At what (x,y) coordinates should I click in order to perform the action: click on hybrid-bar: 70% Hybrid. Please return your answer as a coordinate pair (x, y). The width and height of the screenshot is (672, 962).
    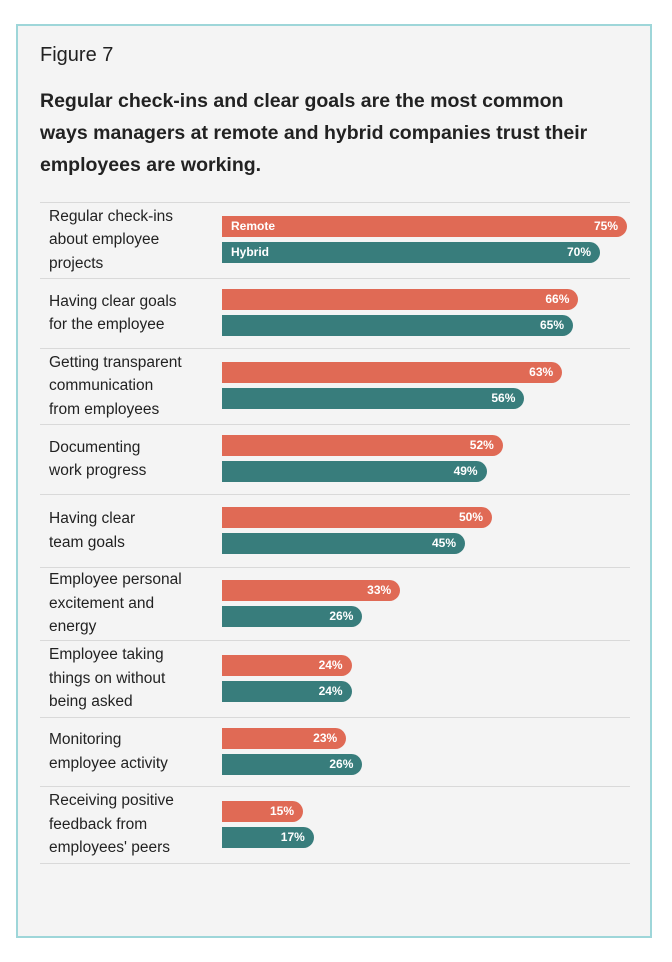
    Looking at the image, I should click on (411, 252).